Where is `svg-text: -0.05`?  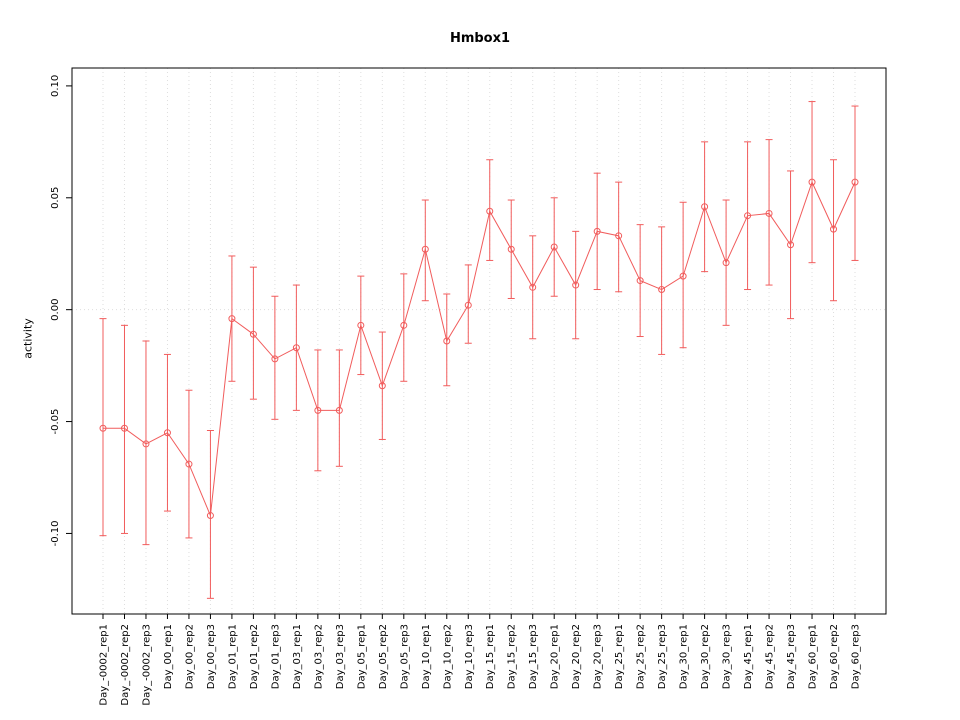 svg-text: -0.05 is located at coordinates (55, 422).